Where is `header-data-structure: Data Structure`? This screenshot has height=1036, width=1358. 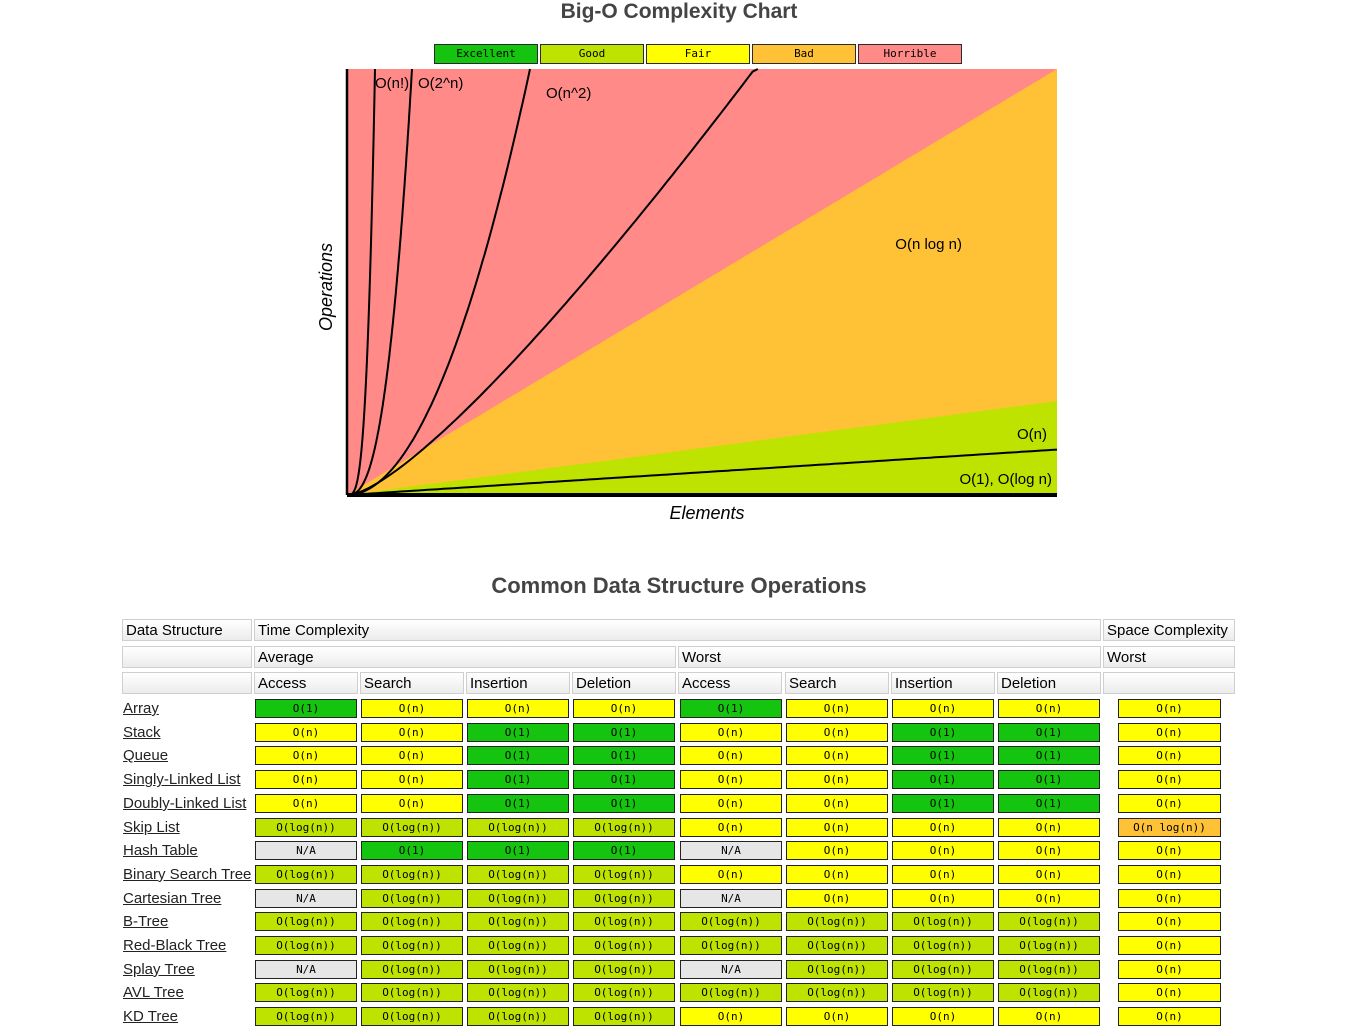 header-data-structure: Data Structure is located at coordinates (187, 630).